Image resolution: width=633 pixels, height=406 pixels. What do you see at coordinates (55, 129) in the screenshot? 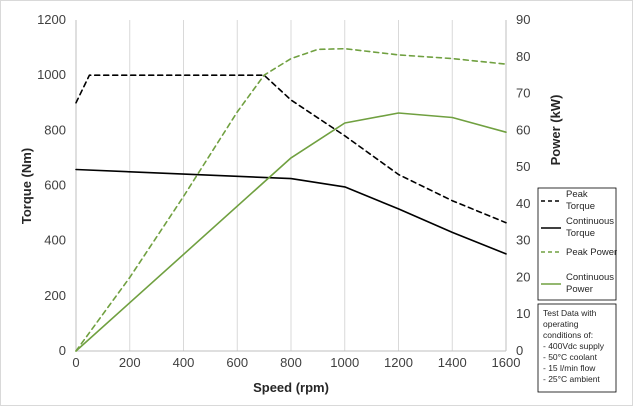
I see `y-left-tick-label: 800` at bounding box center [55, 129].